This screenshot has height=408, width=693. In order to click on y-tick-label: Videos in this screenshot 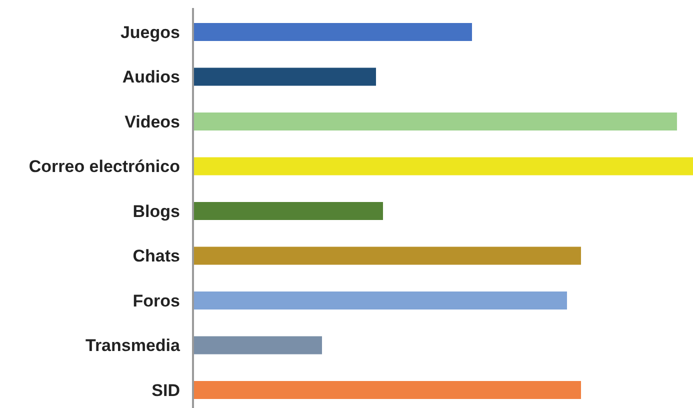, I will do `click(152, 122)`.